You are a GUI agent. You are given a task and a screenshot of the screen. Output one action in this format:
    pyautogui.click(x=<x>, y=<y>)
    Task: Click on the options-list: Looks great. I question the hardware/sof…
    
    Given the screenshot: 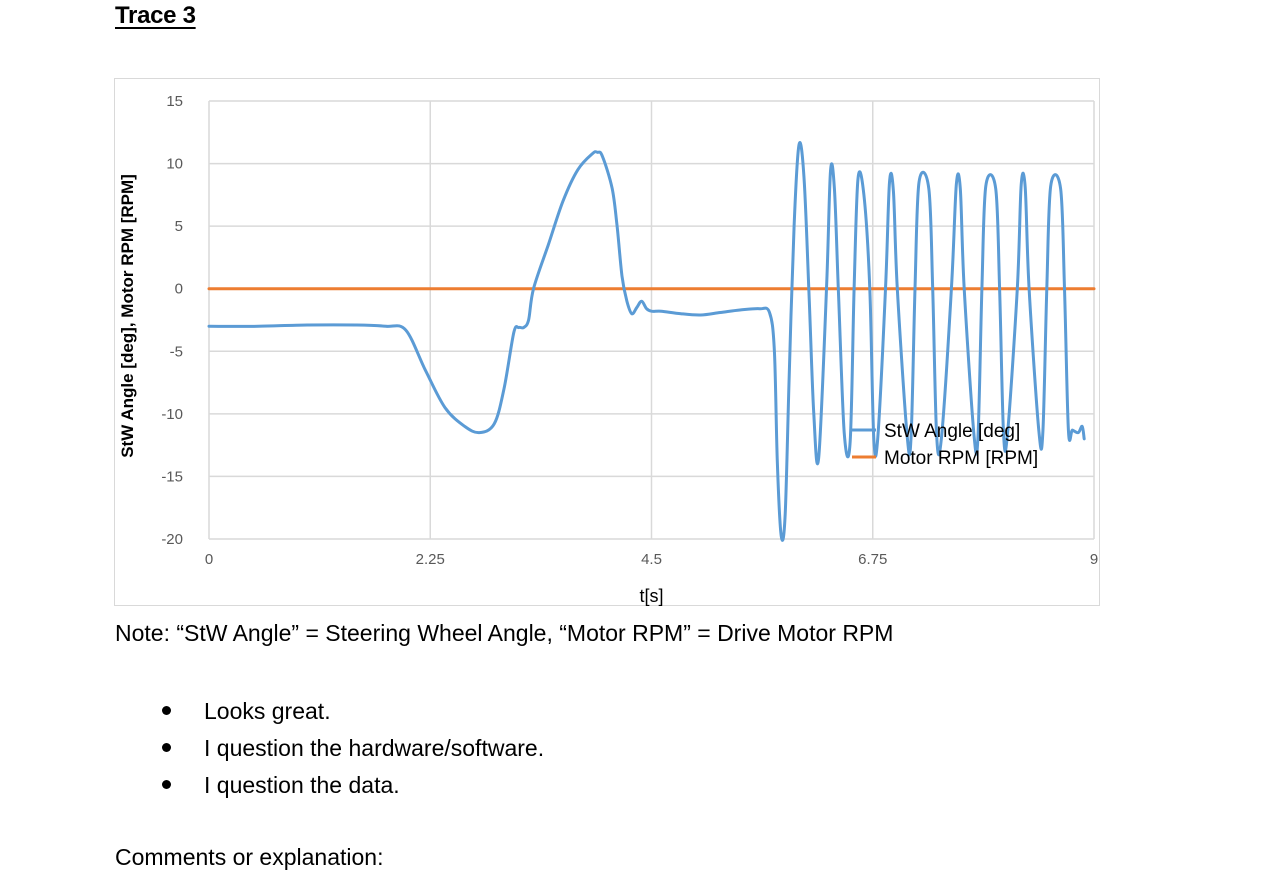 What is the action you would take?
    pyautogui.click(x=352, y=748)
    